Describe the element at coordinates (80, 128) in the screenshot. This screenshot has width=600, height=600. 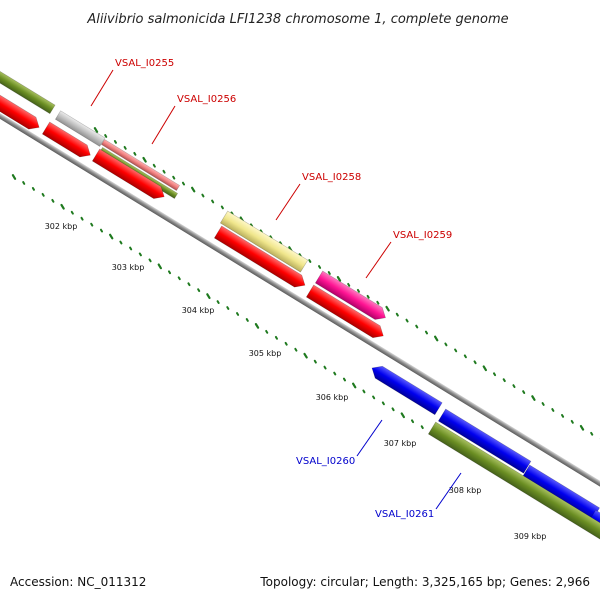
I see `gray-feature-vsal-i0255` at that location.